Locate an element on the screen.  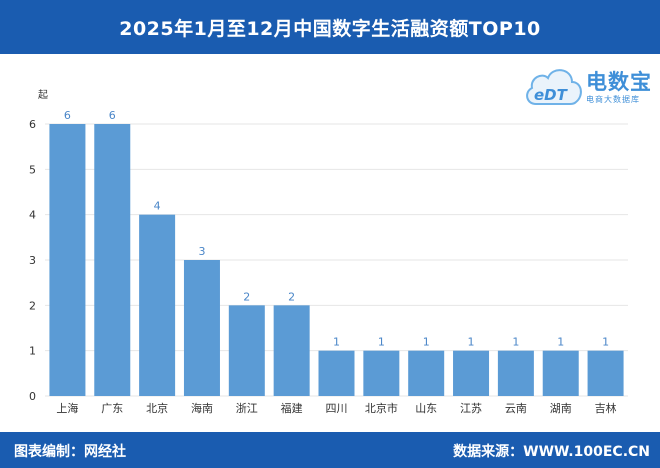
x-tick-label: 上海 is located at coordinates (67, 408).